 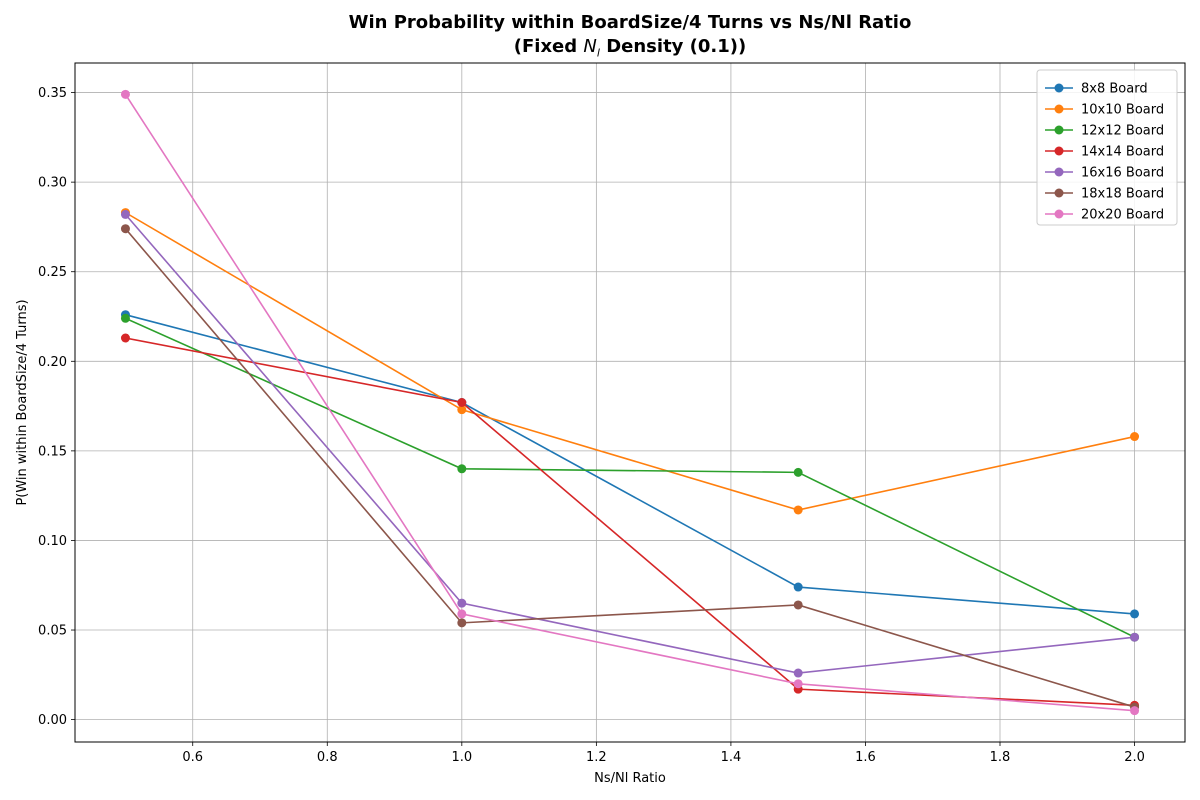 I want to click on legend-label: 18x18 Board, so click(x=1122, y=194).